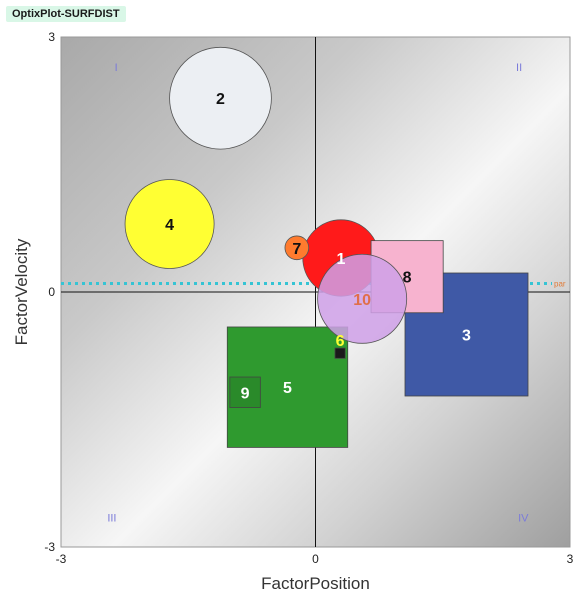 This screenshot has height=603, width=579. I want to click on y-tick-label: -3, so click(49, 547).